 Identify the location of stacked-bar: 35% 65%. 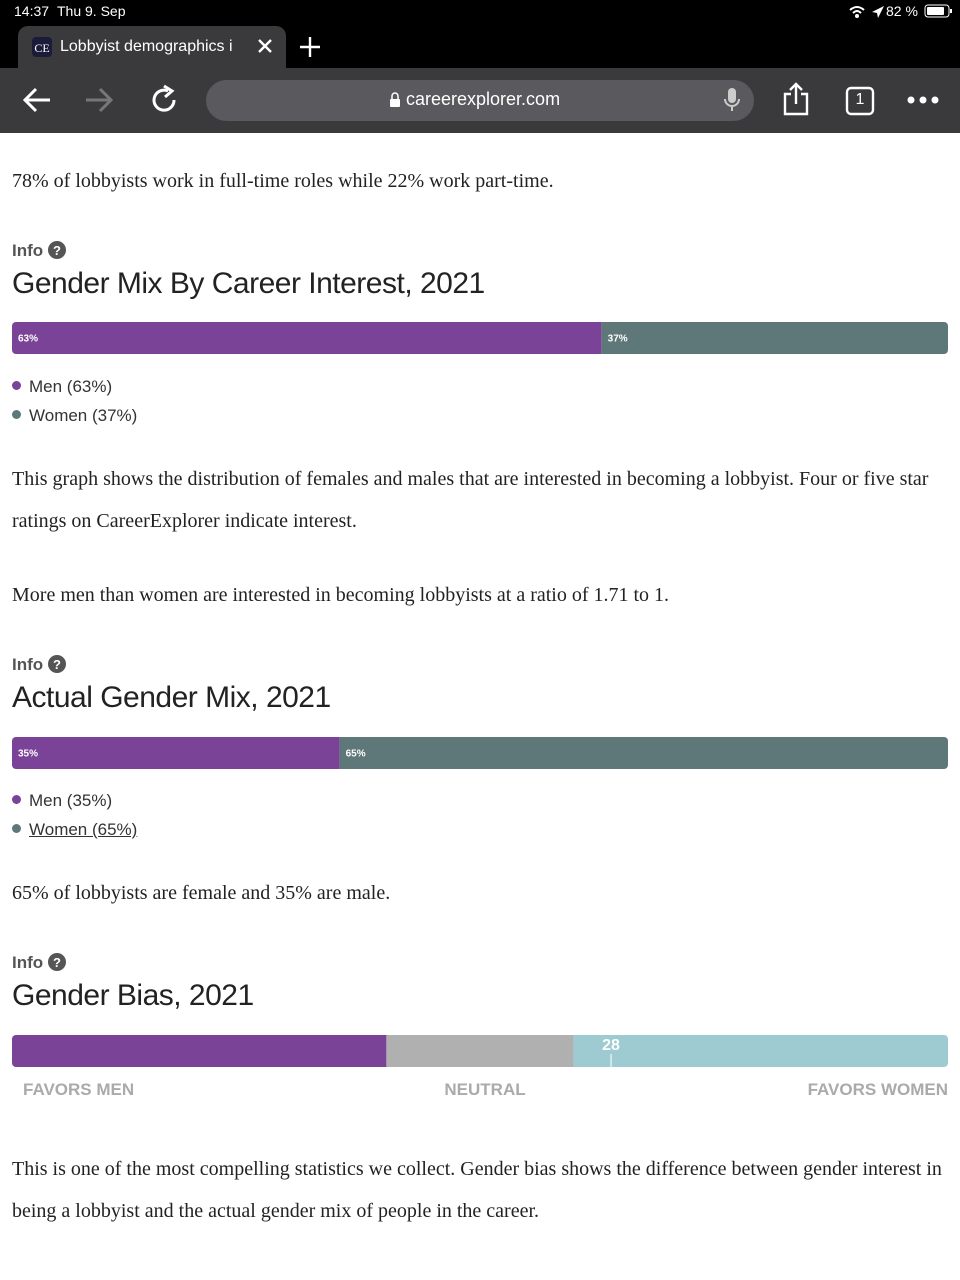
(480, 753).